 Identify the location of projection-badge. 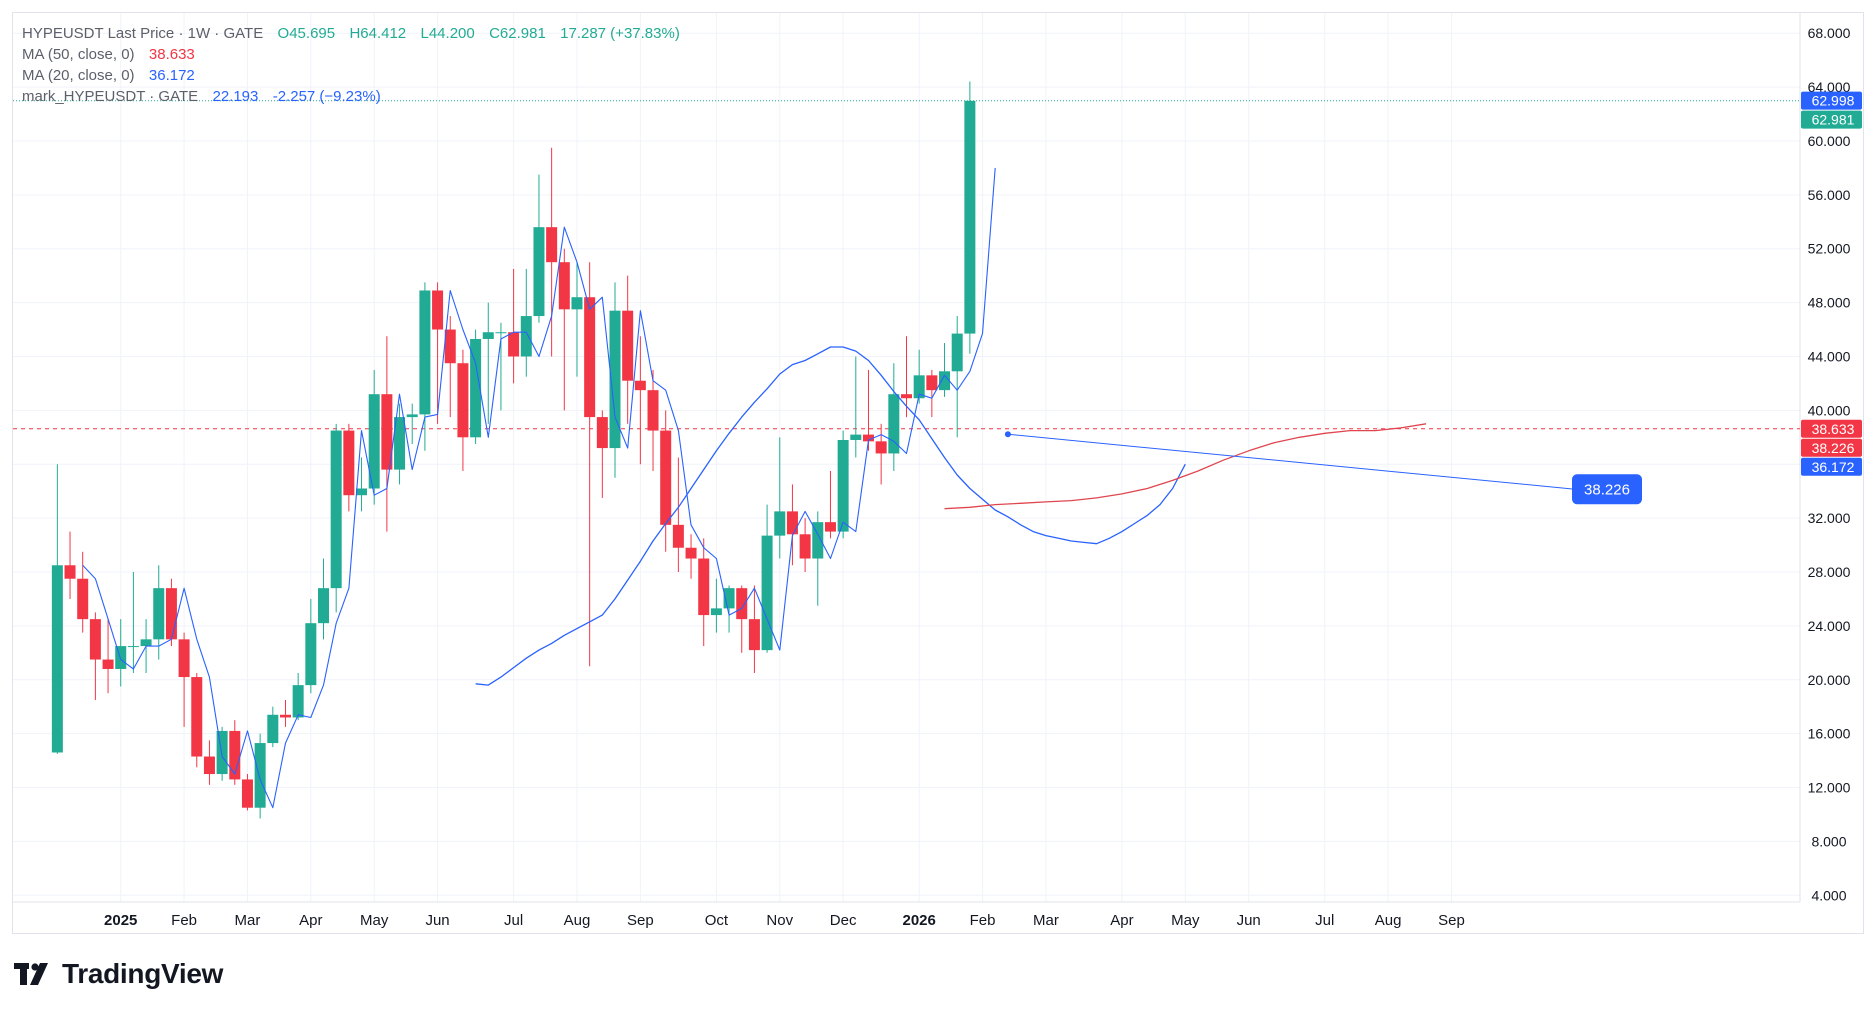
(1607, 489).